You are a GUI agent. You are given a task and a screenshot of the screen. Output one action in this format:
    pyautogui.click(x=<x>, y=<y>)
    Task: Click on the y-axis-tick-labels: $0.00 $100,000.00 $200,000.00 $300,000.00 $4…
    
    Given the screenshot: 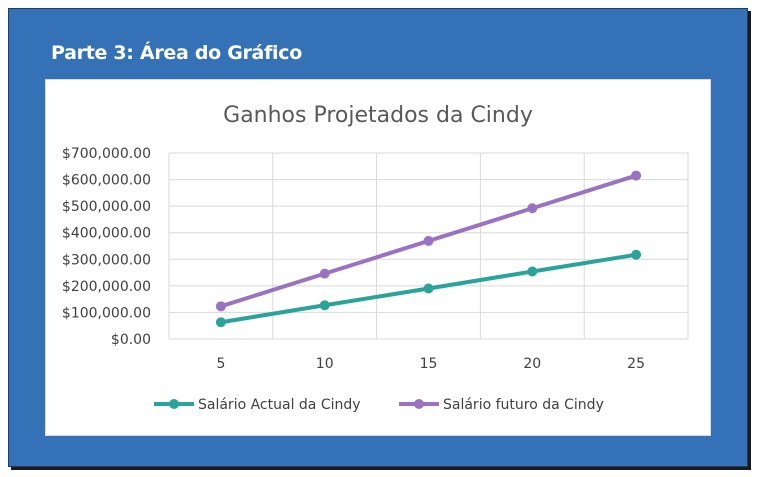 What is the action you would take?
    pyautogui.click(x=106, y=247)
    